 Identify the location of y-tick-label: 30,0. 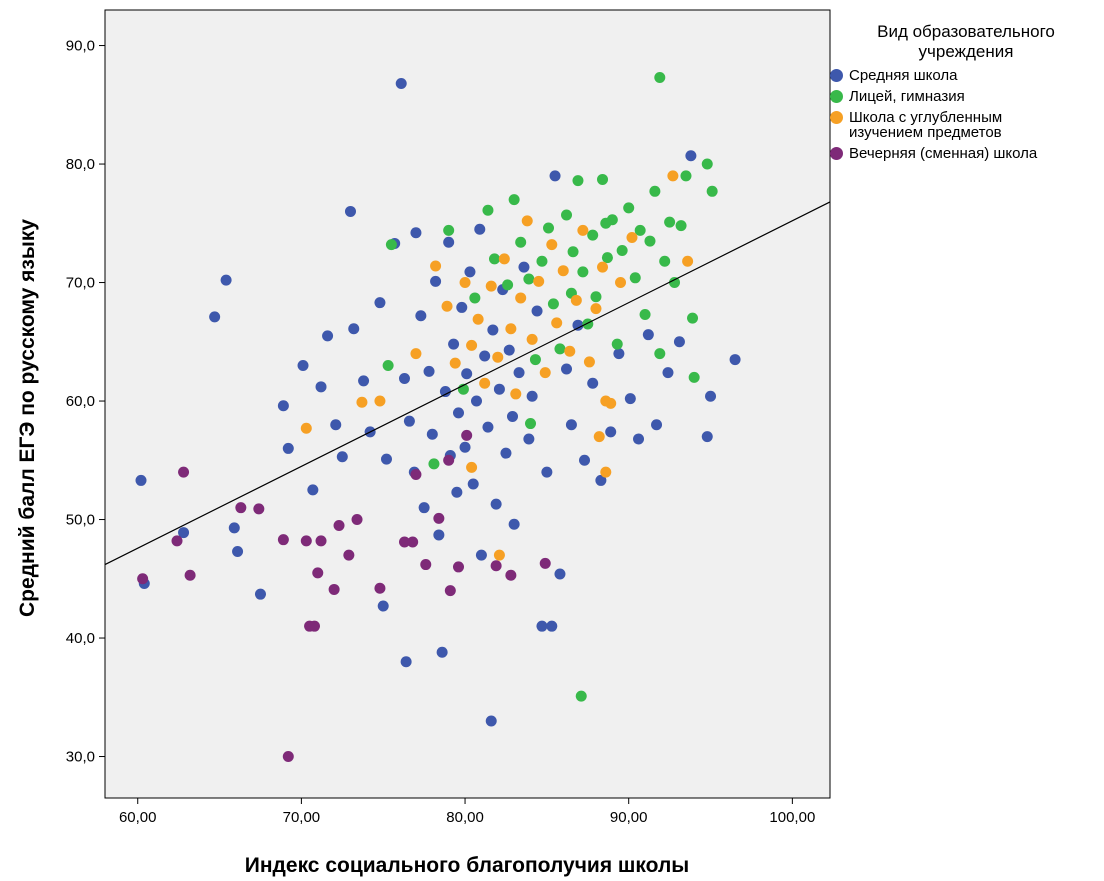
(80, 757).